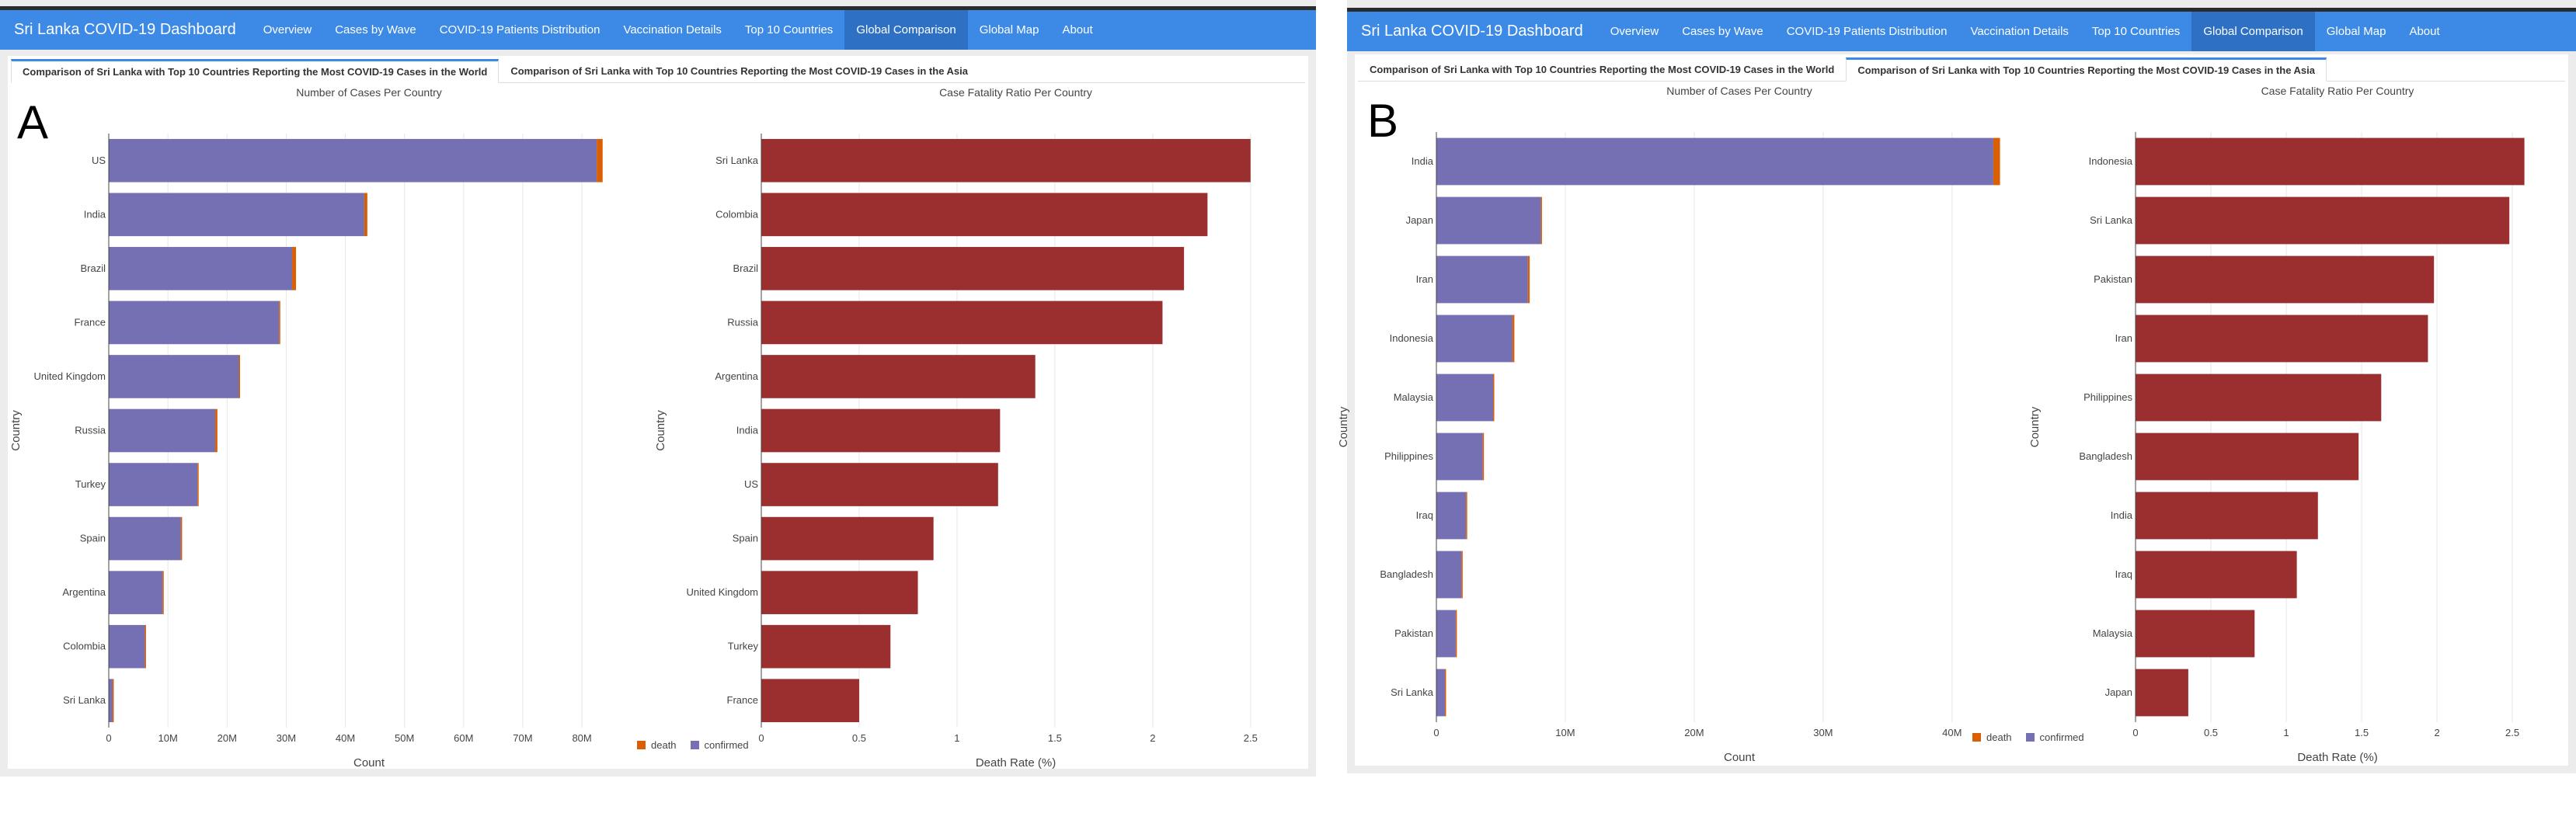 This screenshot has width=2576, height=813. Describe the element at coordinates (1459, 457) in the screenshot. I see `bar-confirmed-philippines` at that location.